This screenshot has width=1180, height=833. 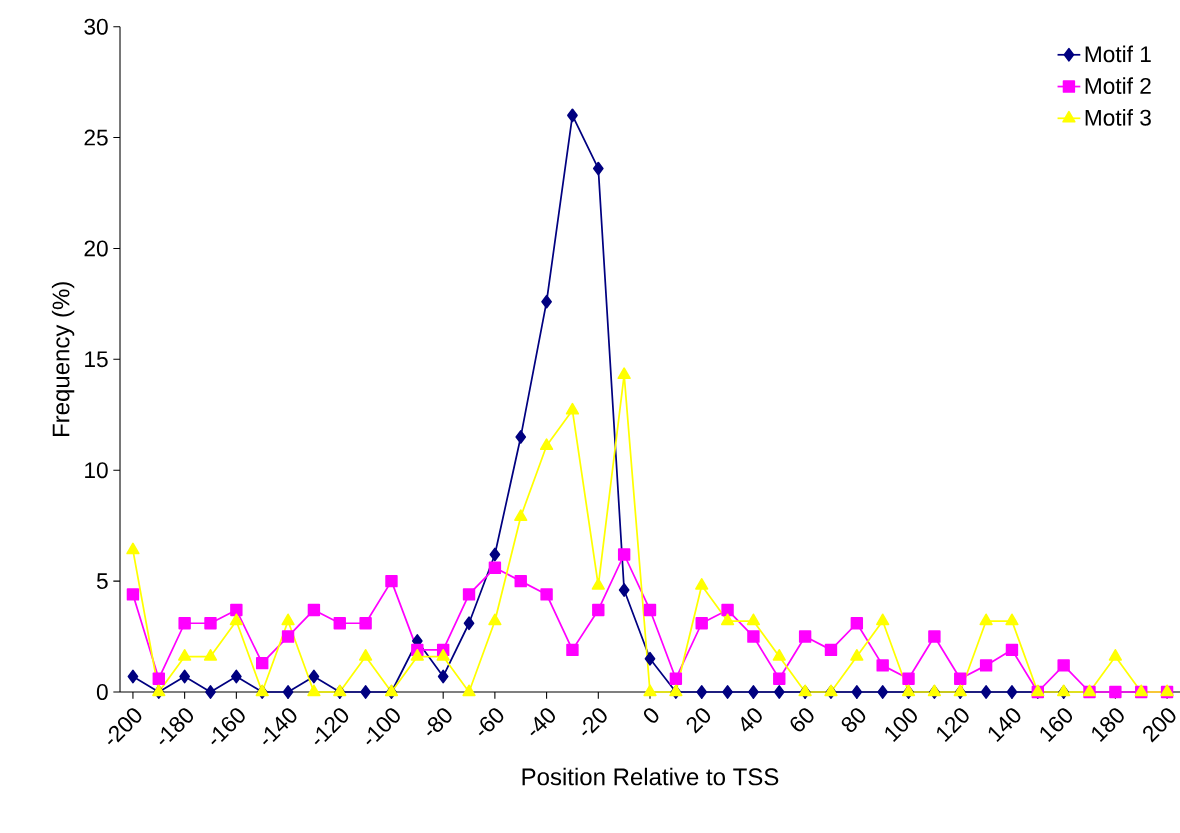 What do you see at coordinates (751, 720) in the screenshot?
I see `x-tick-label: 40` at bounding box center [751, 720].